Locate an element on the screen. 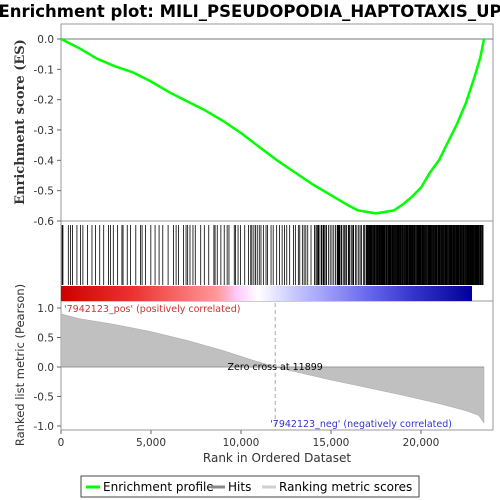 This screenshot has height=500, width=500. es-y-tick-label: -0.3 is located at coordinates (44, 131).